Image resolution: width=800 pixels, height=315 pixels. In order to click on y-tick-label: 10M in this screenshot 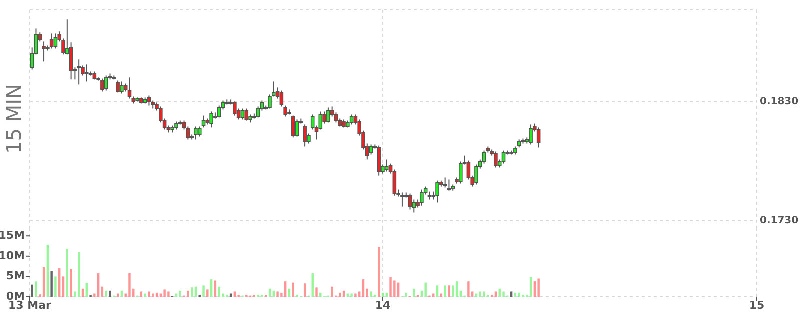, I will do `click(12, 255)`.